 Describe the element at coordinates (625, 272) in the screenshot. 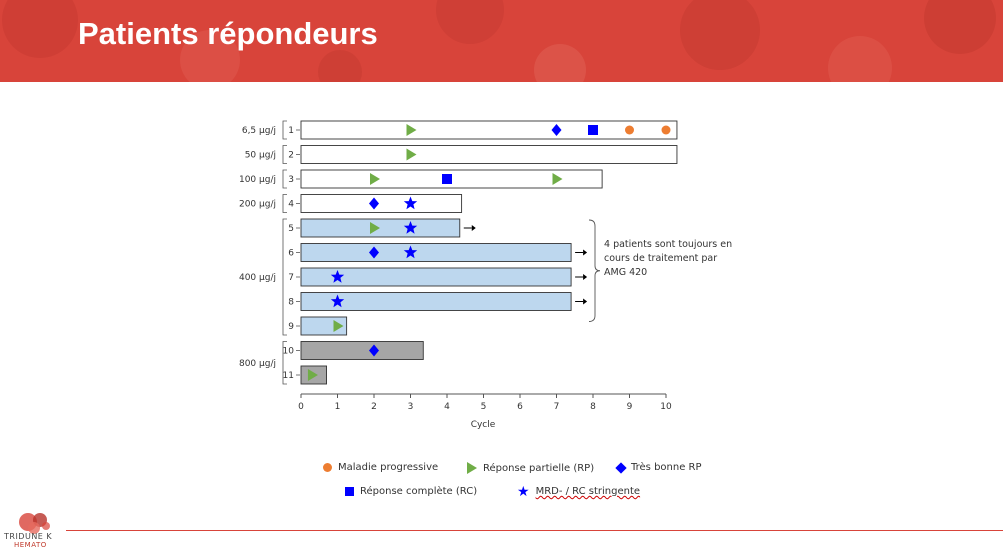

I see `ongoing-annotation-text: AMG 420` at that location.